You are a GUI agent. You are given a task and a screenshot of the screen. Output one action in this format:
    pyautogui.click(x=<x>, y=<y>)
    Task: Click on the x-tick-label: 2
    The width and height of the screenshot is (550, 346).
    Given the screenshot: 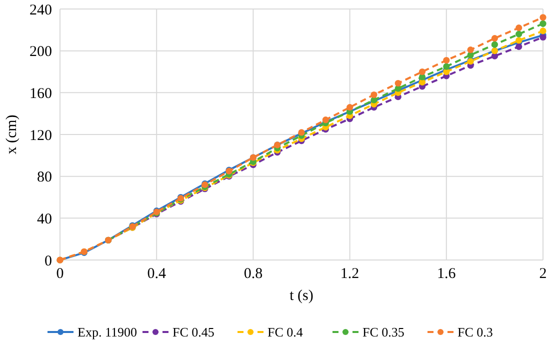 What is the action you would take?
    pyautogui.click(x=543, y=274)
    